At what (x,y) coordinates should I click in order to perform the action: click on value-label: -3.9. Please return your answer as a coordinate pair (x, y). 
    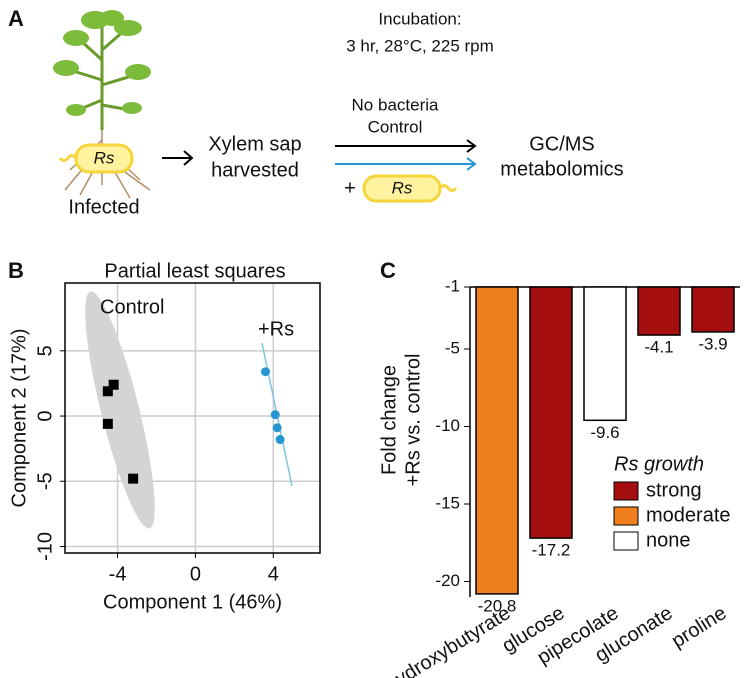
    Looking at the image, I should click on (712, 343).